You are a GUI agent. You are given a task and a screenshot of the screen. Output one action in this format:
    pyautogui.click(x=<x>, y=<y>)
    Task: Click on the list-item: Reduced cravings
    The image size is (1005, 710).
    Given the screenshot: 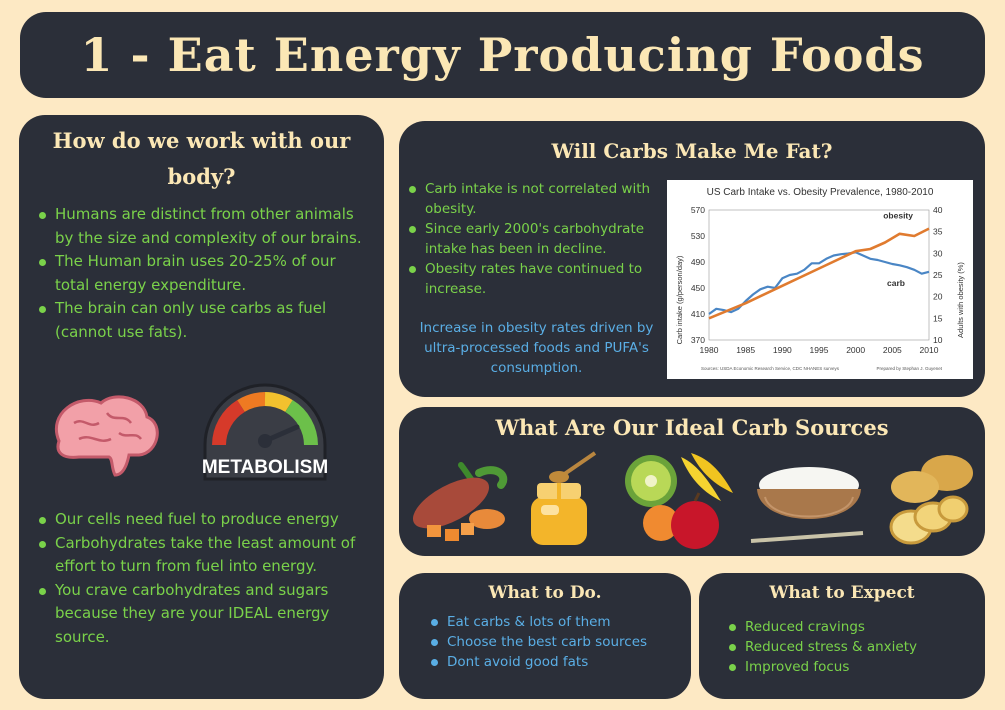 What is the action you would take?
    pyautogui.click(x=823, y=627)
    